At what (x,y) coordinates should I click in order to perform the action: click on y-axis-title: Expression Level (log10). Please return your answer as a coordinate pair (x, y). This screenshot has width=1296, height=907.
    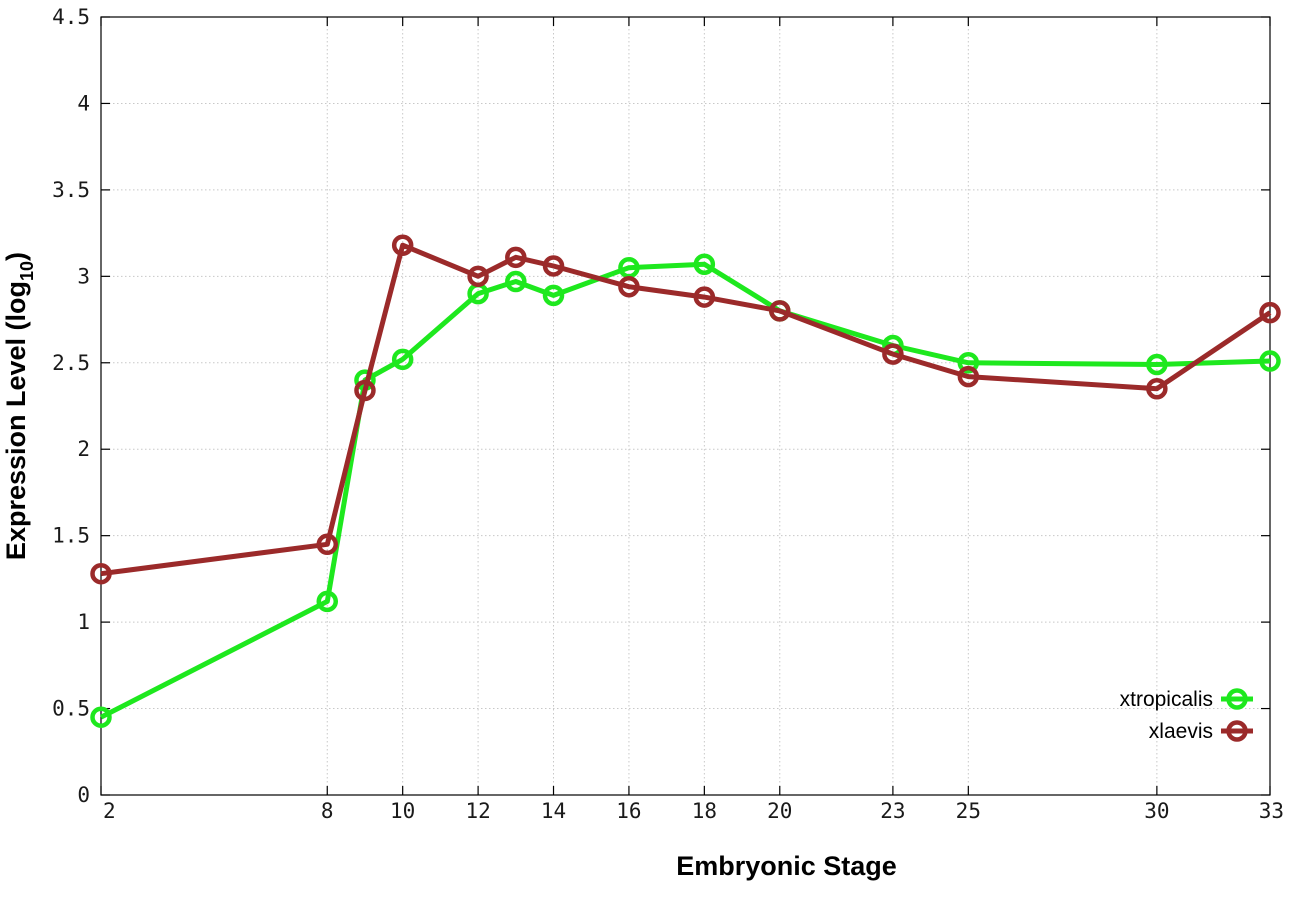
    Looking at the image, I should click on (19, 406).